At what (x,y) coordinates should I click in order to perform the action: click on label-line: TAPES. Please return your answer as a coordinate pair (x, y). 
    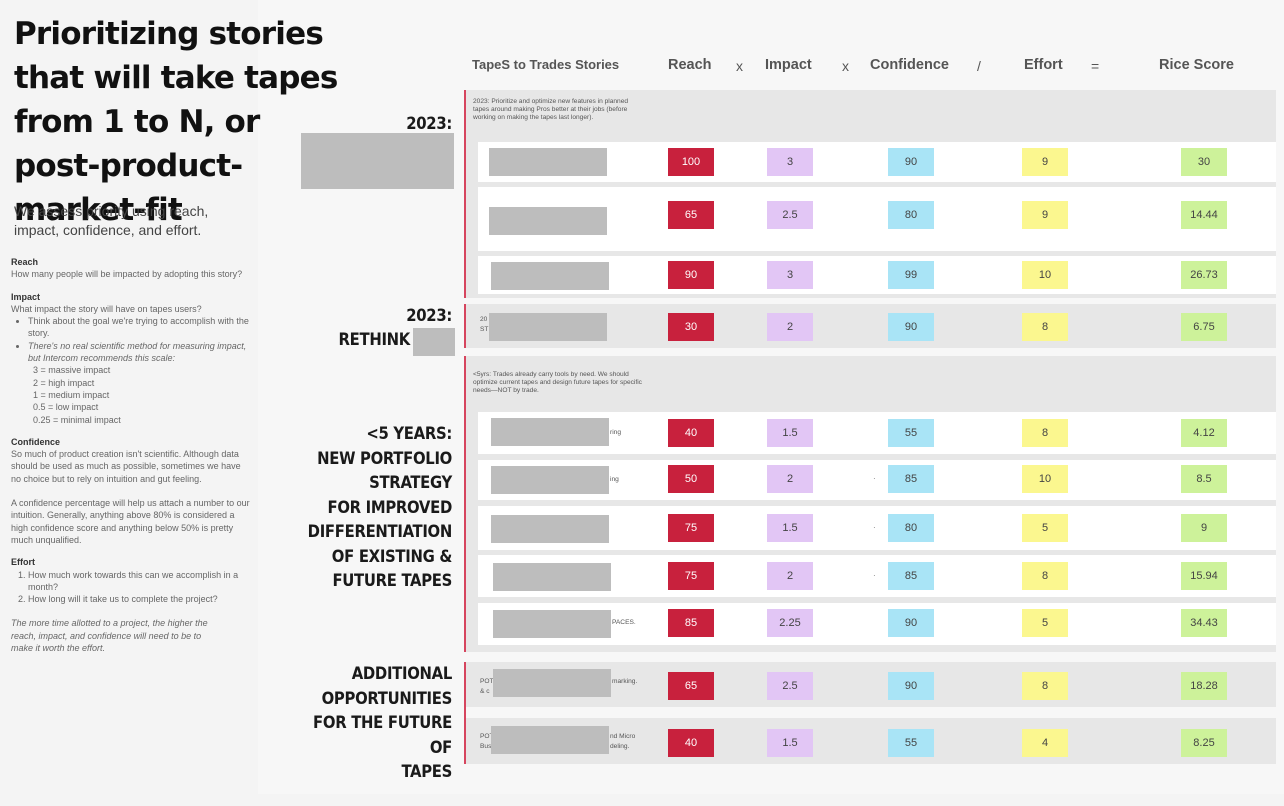
    Looking at the image, I should click on (426, 771).